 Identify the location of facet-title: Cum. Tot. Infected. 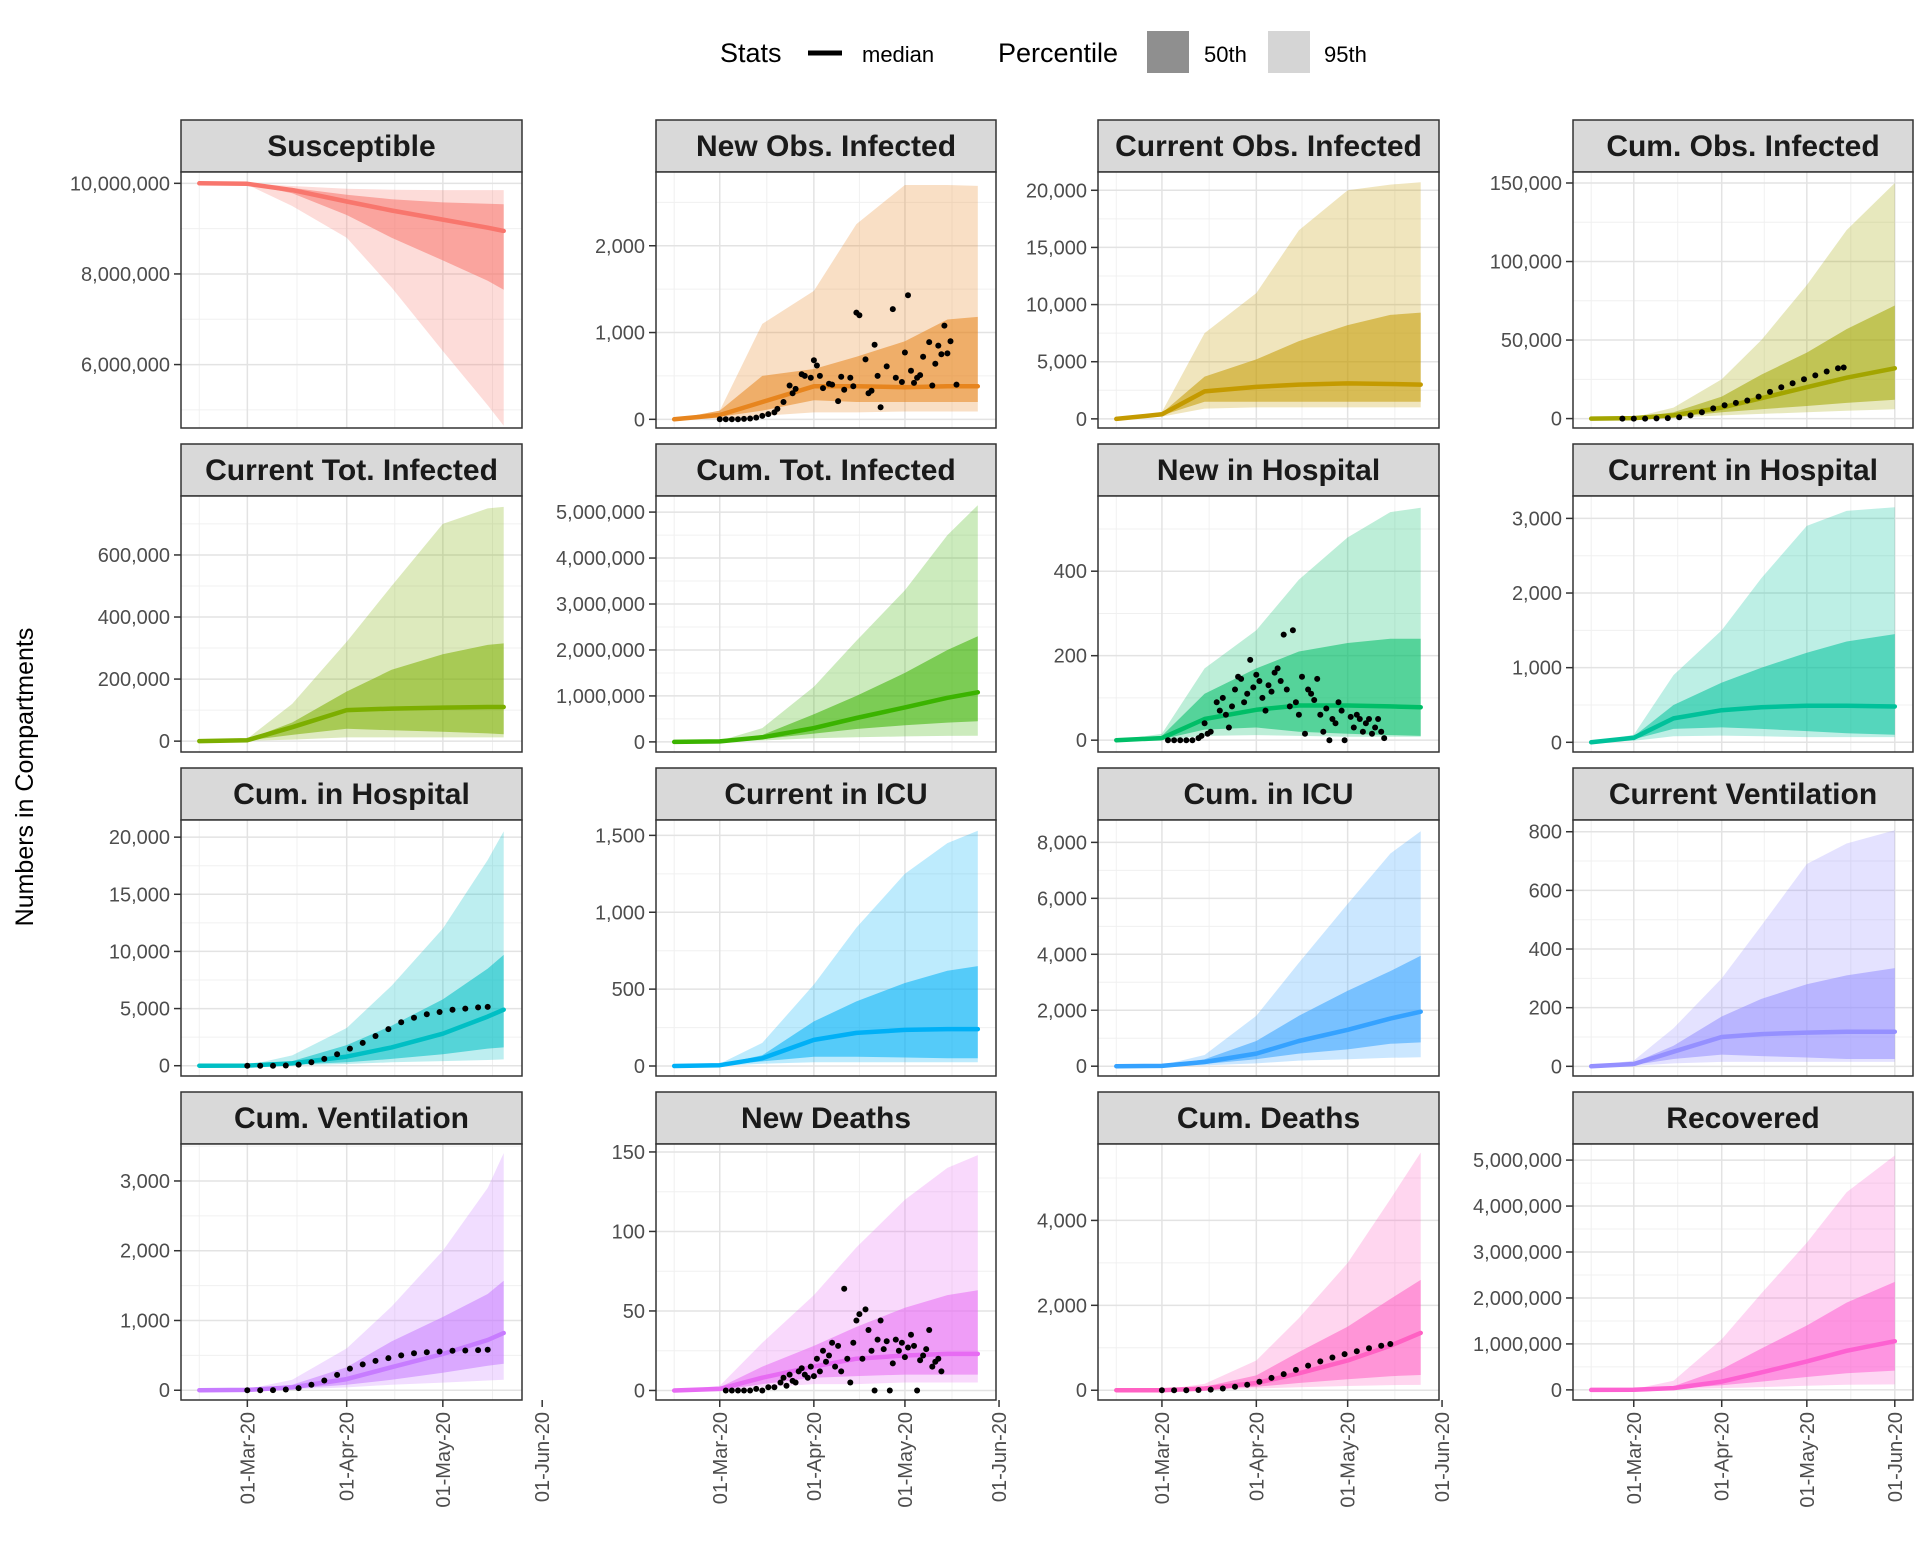
(825, 470).